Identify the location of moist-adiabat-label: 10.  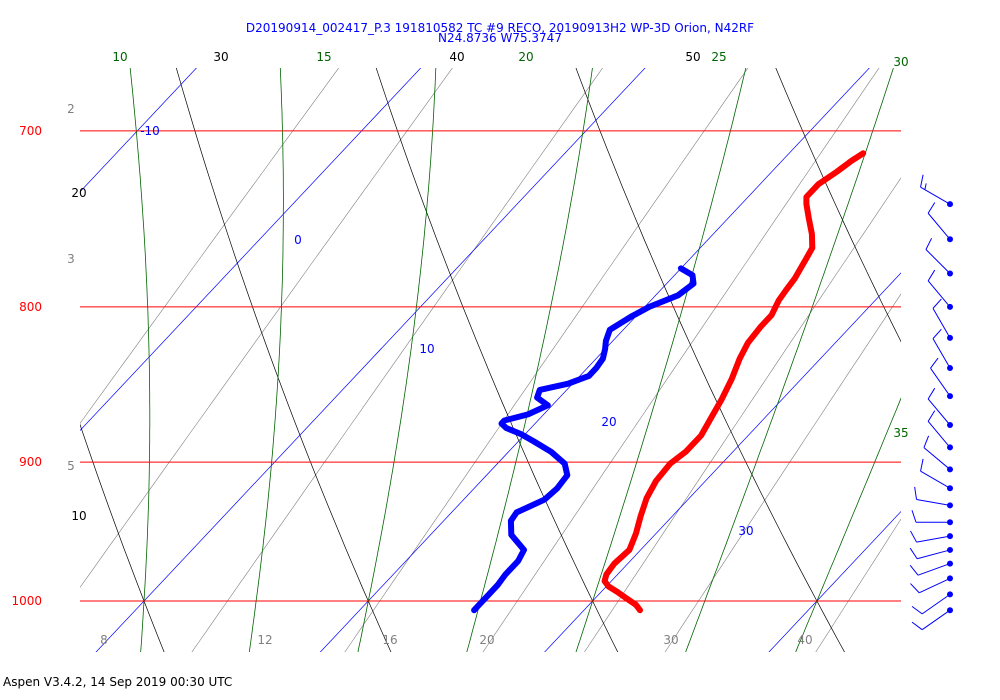
(119, 57).